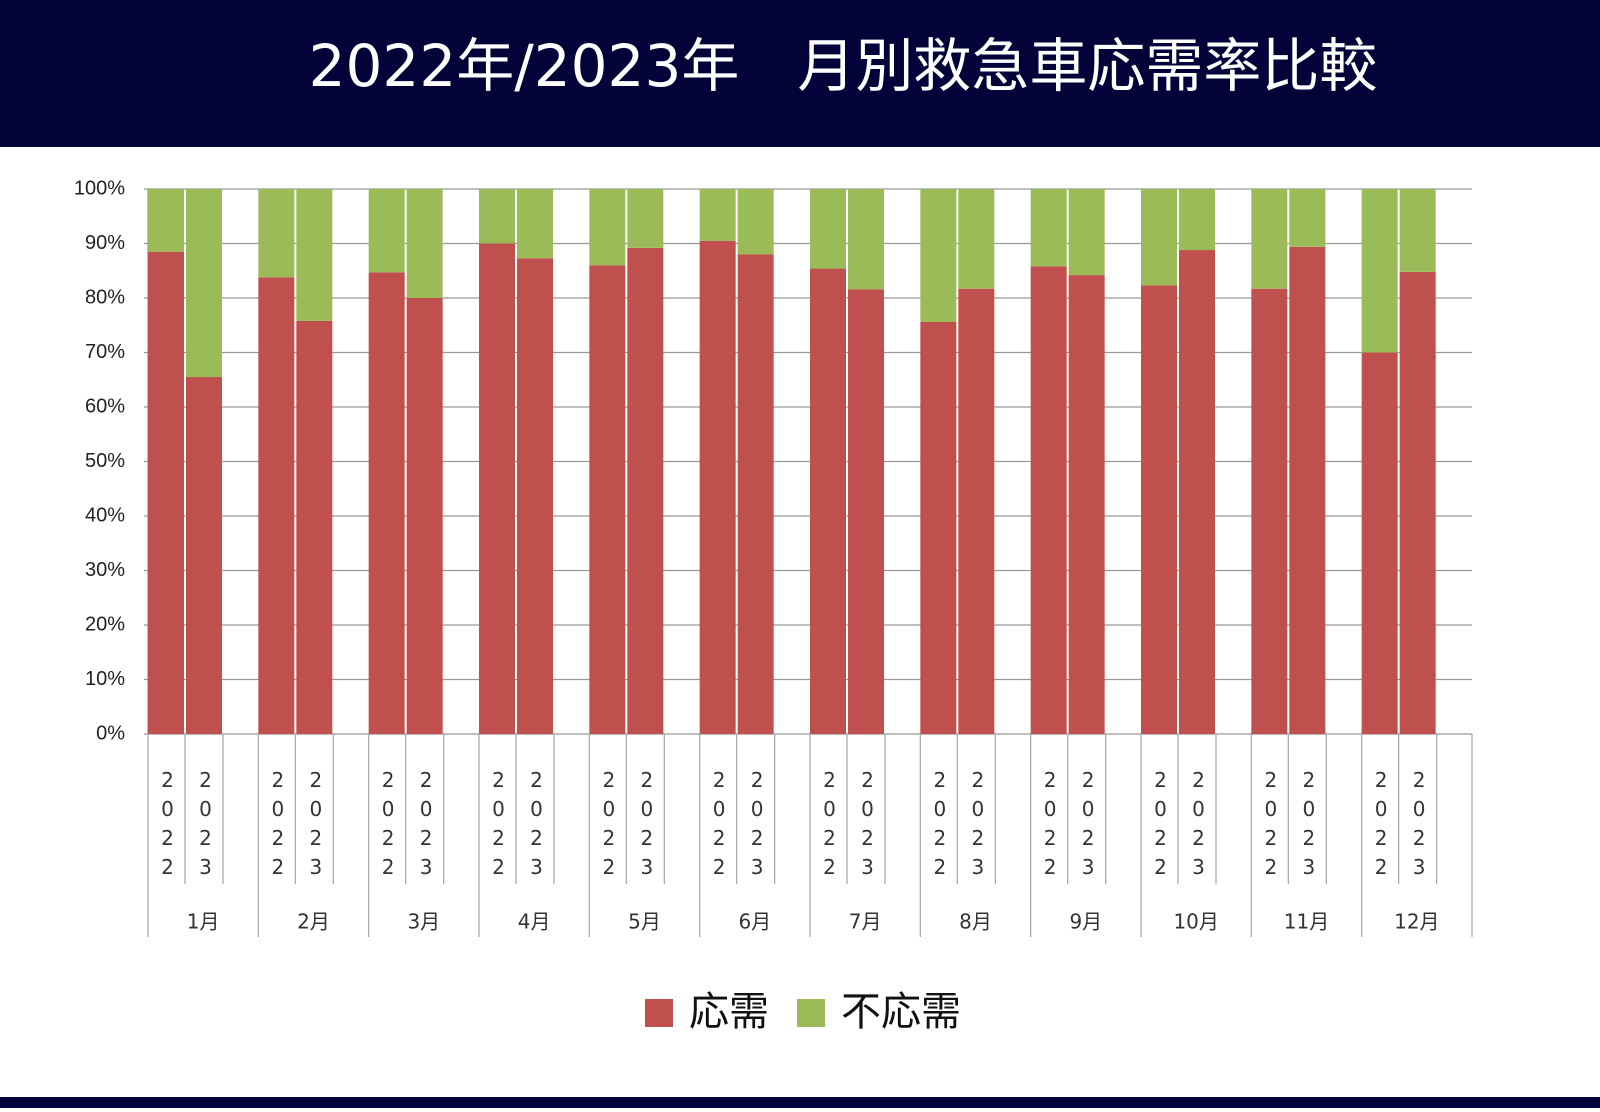 This screenshot has width=1600, height=1112. I want to click on y-tick-label: 90%, so click(105, 243).